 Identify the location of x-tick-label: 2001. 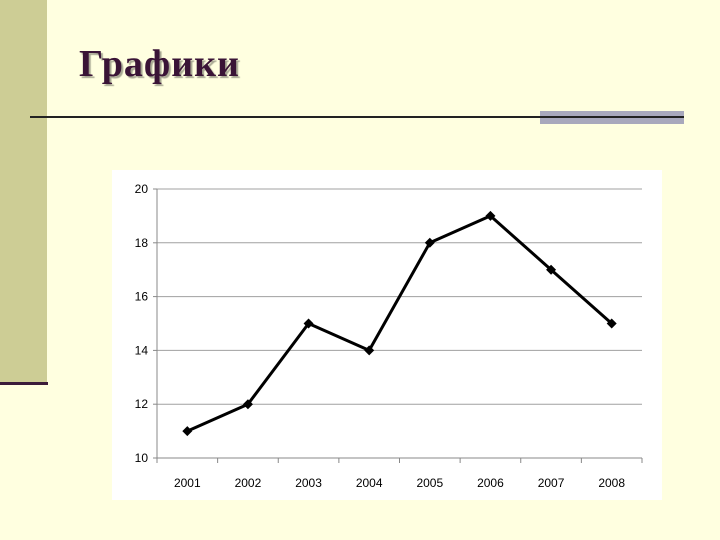
(187, 483).